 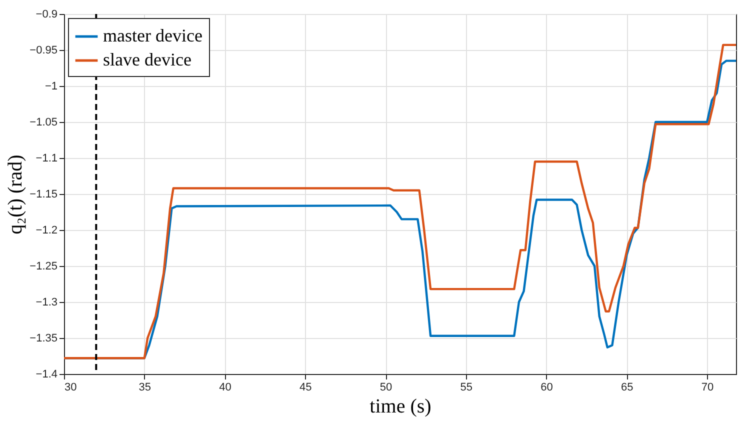 What do you see at coordinates (44, 122) in the screenshot?
I see `y-tick-label: −1.05` at bounding box center [44, 122].